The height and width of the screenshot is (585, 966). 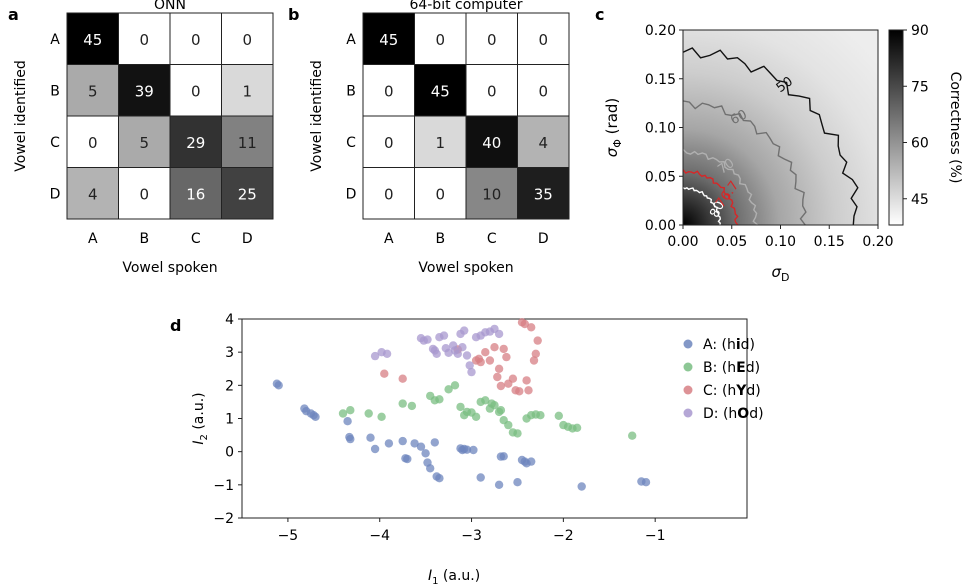 I want to click on x-category-label: B, so click(x=440, y=239).